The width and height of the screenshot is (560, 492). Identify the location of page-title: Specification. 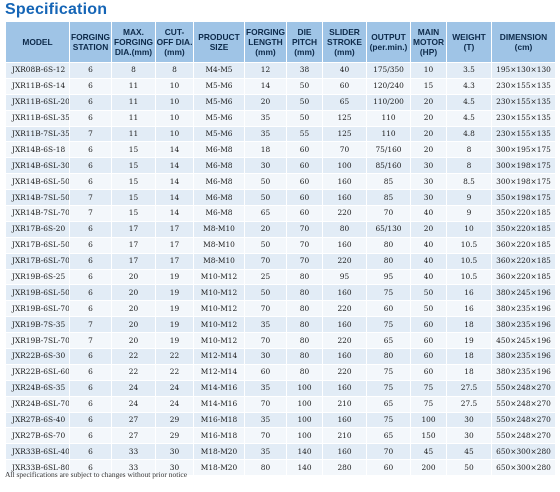
(56, 9).